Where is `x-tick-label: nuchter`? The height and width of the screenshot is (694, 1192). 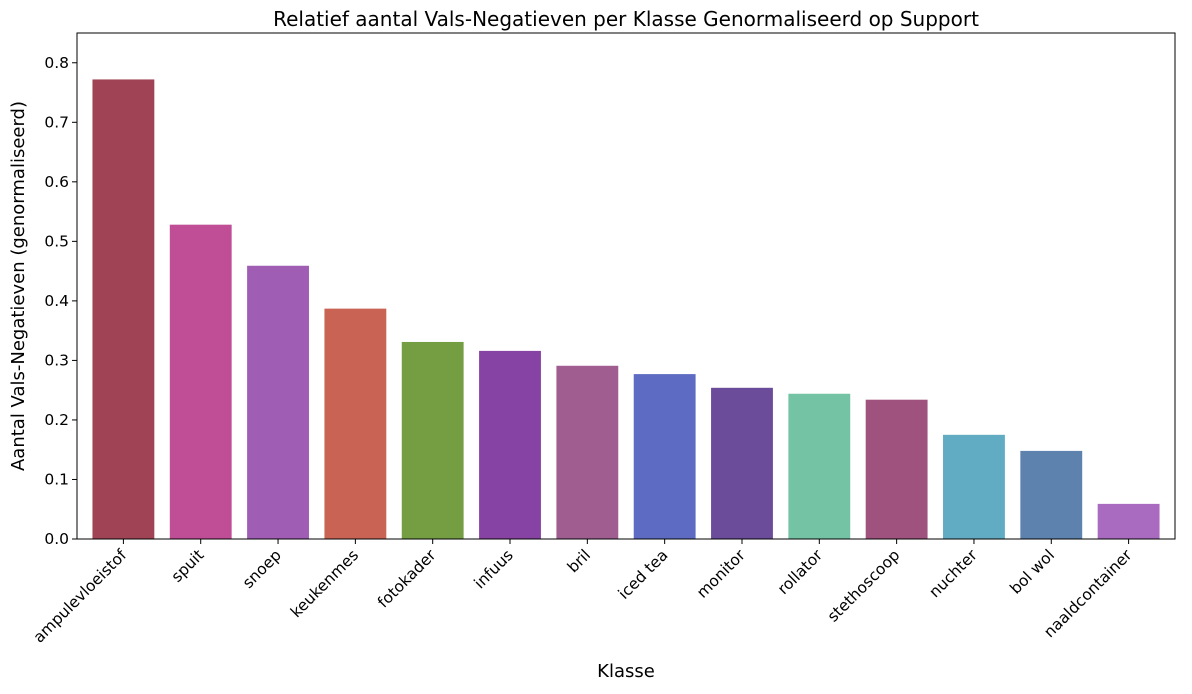
x-tick-label: nuchter is located at coordinates (954, 574).